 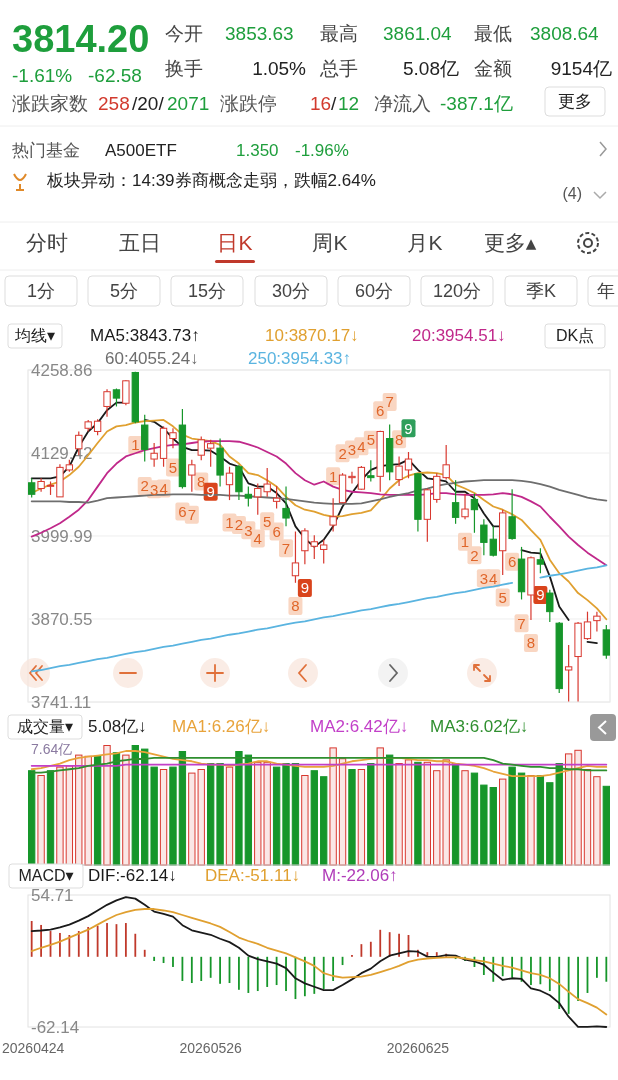 What do you see at coordinates (41, 291) in the screenshot?
I see `text: 1分` at bounding box center [41, 291].